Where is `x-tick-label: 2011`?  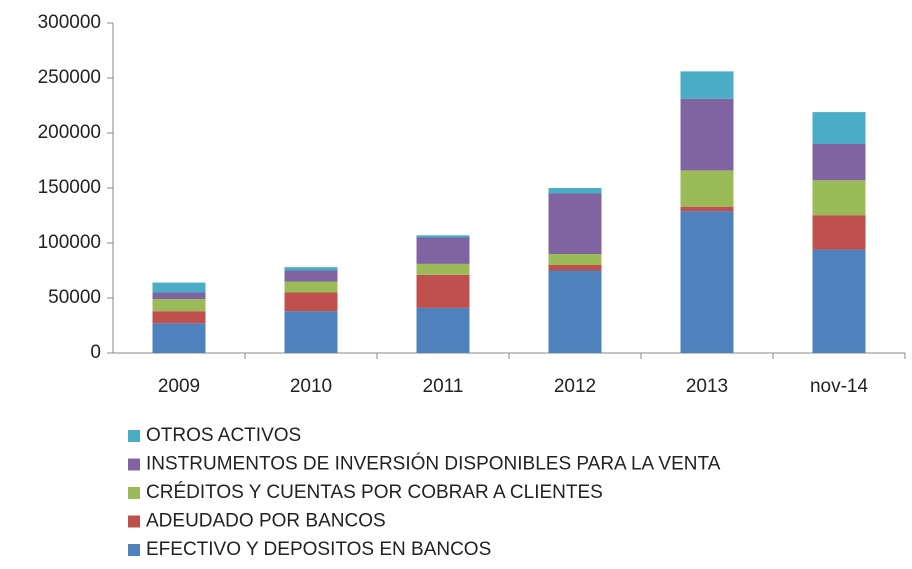 x-tick-label: 2011 is located at coordinates (443, 386).